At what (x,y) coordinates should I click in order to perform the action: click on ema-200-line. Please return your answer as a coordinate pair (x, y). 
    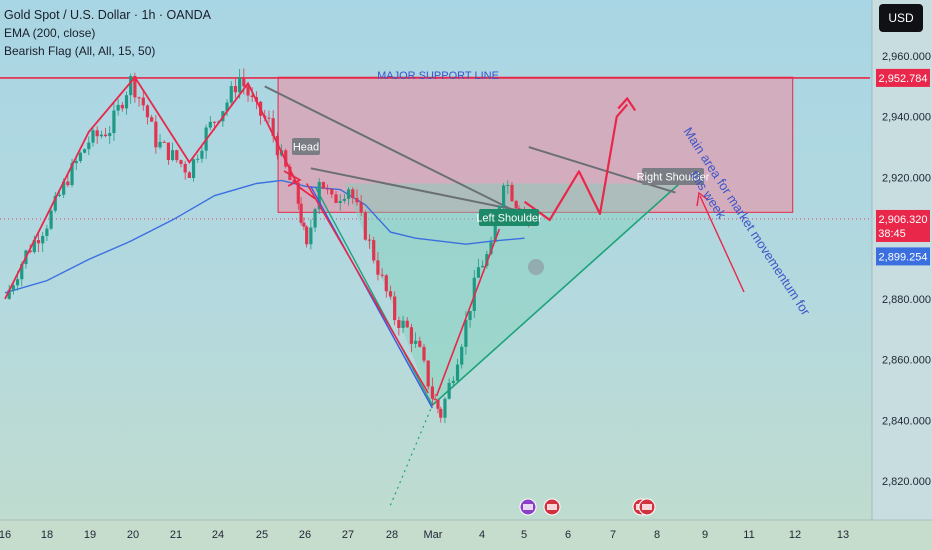
    Looking at the image, I should click on (264, 236).